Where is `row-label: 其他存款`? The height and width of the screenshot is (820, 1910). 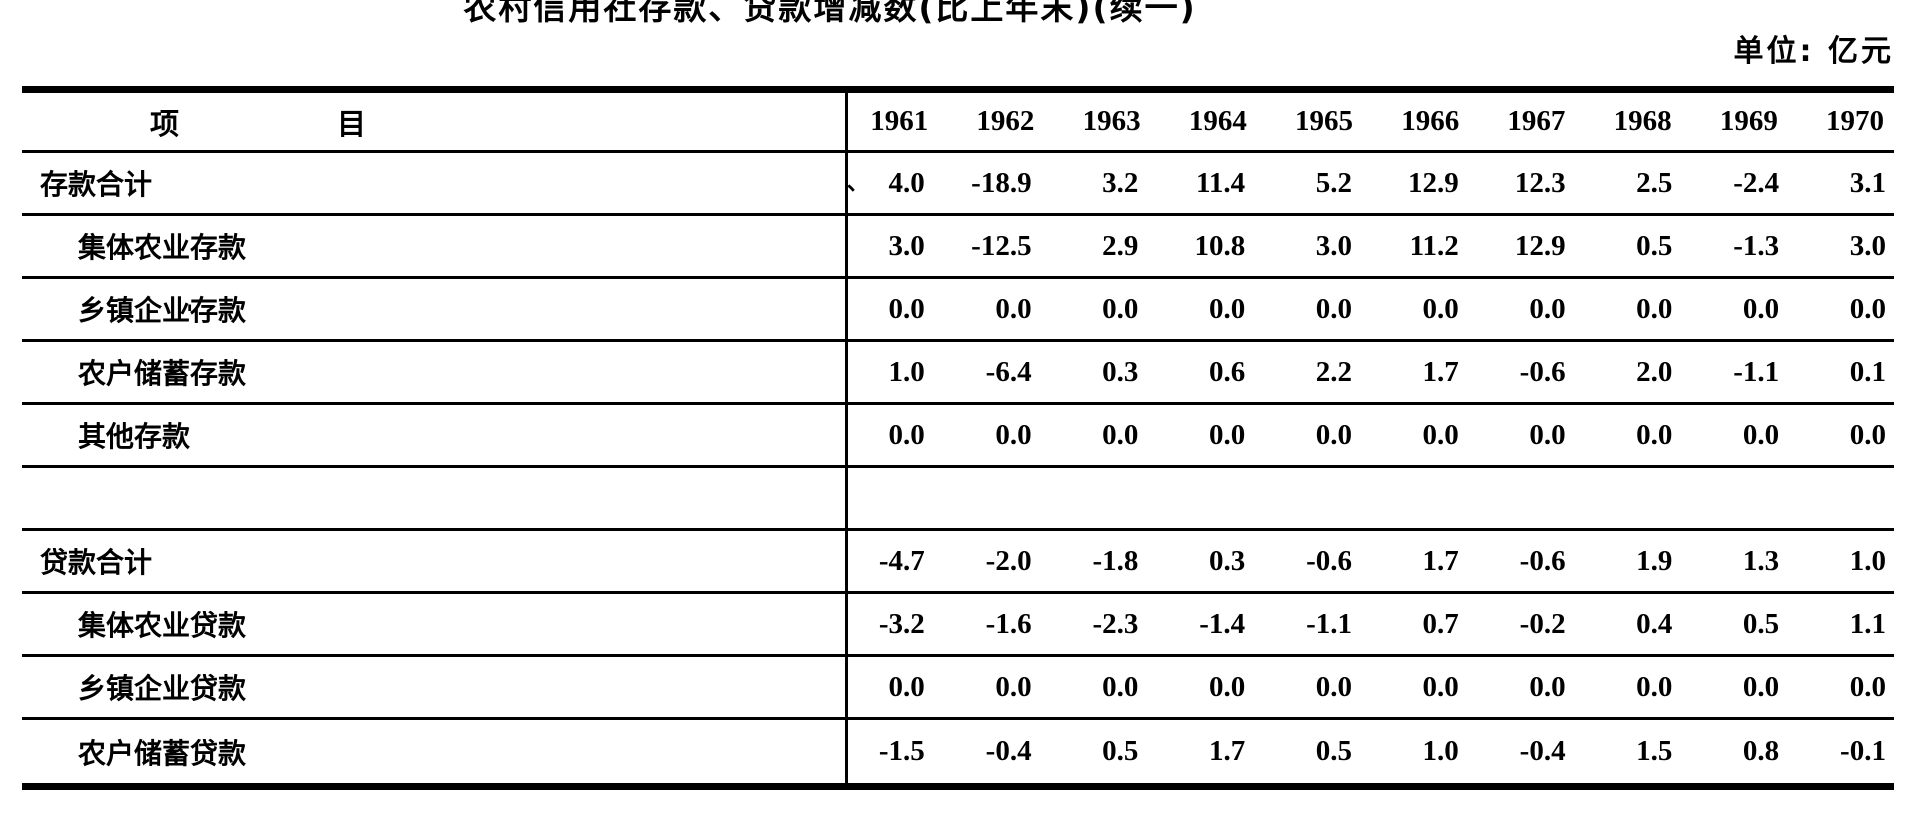
row-label: 其他存款 is located at coordinates (134, 436).